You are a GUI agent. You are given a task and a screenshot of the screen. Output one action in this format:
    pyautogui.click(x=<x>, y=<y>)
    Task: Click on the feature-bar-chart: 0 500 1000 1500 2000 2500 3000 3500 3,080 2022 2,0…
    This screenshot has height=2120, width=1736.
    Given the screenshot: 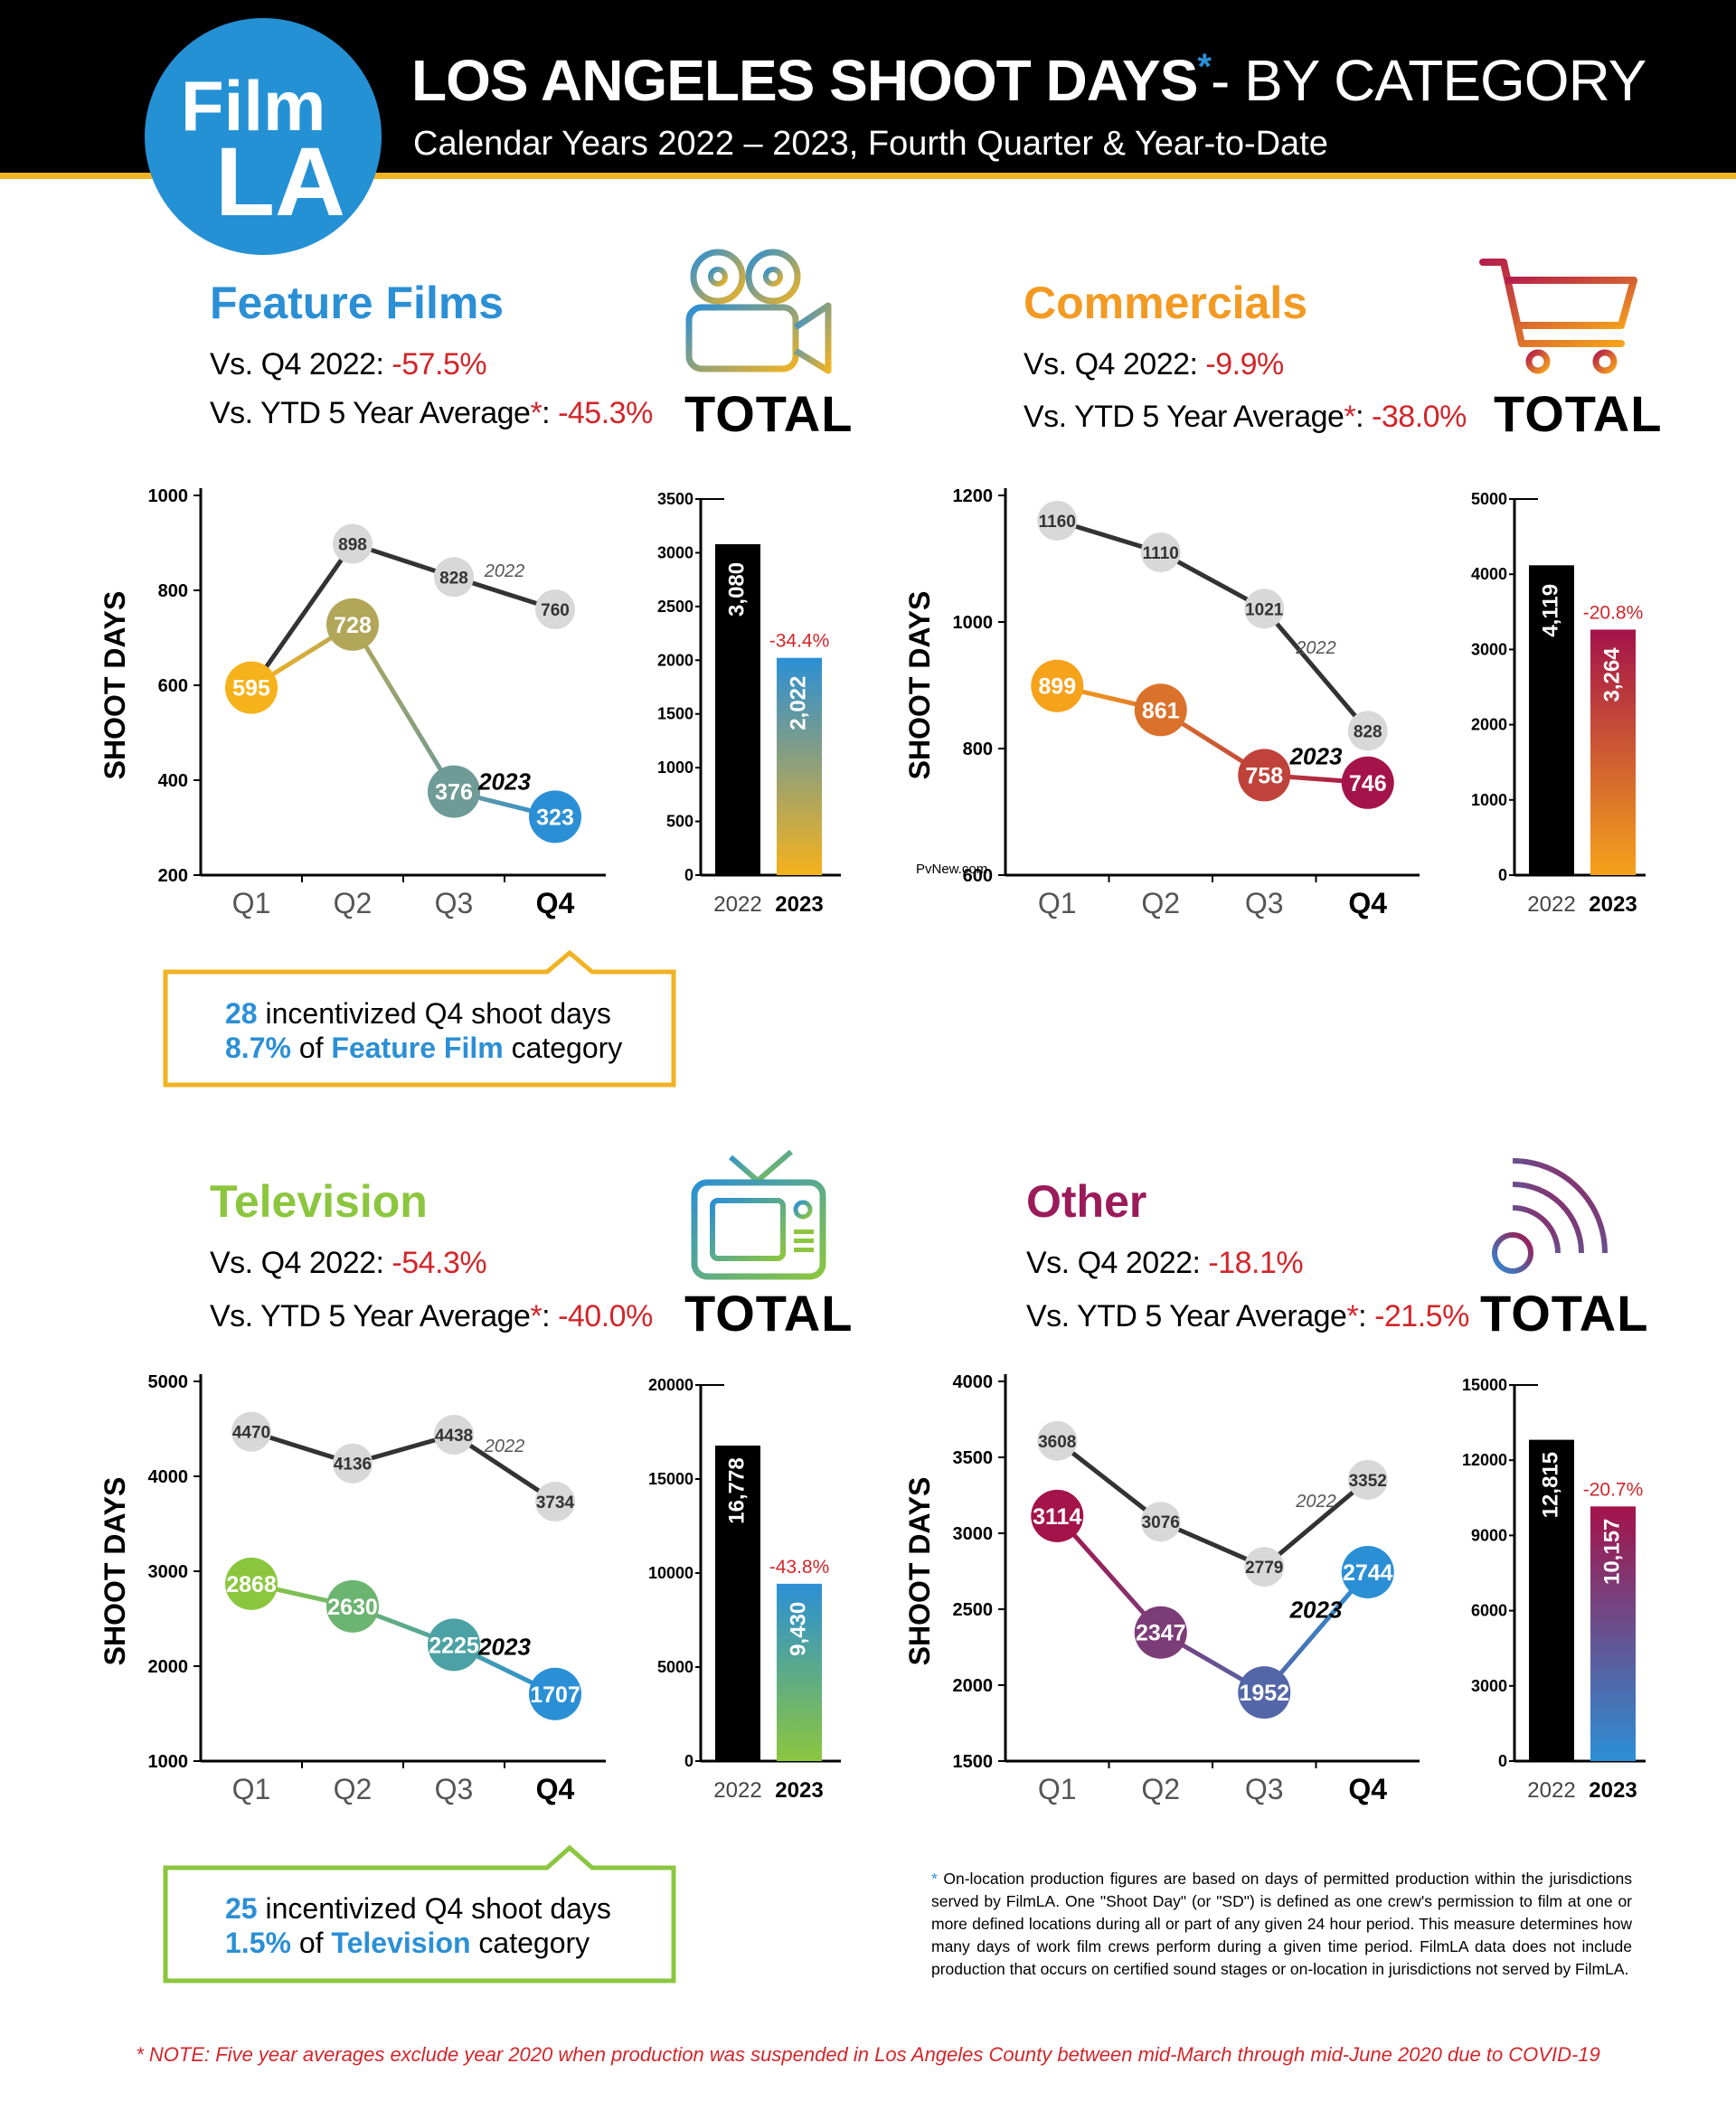 What is the action you would take?
    pyautogui.click(x=749, y=703)
    